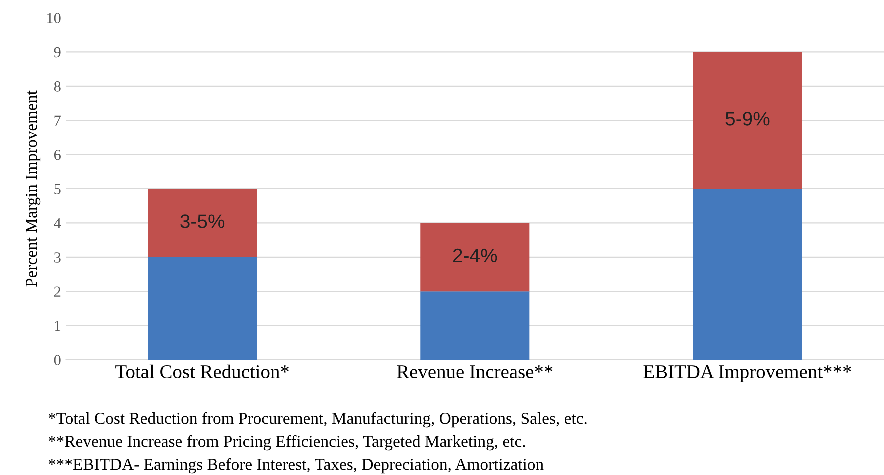  What do you see at coordinates (58, 223) in the screenshot?
I see `y-tick-label: 4` at bounding box center [58, 223].